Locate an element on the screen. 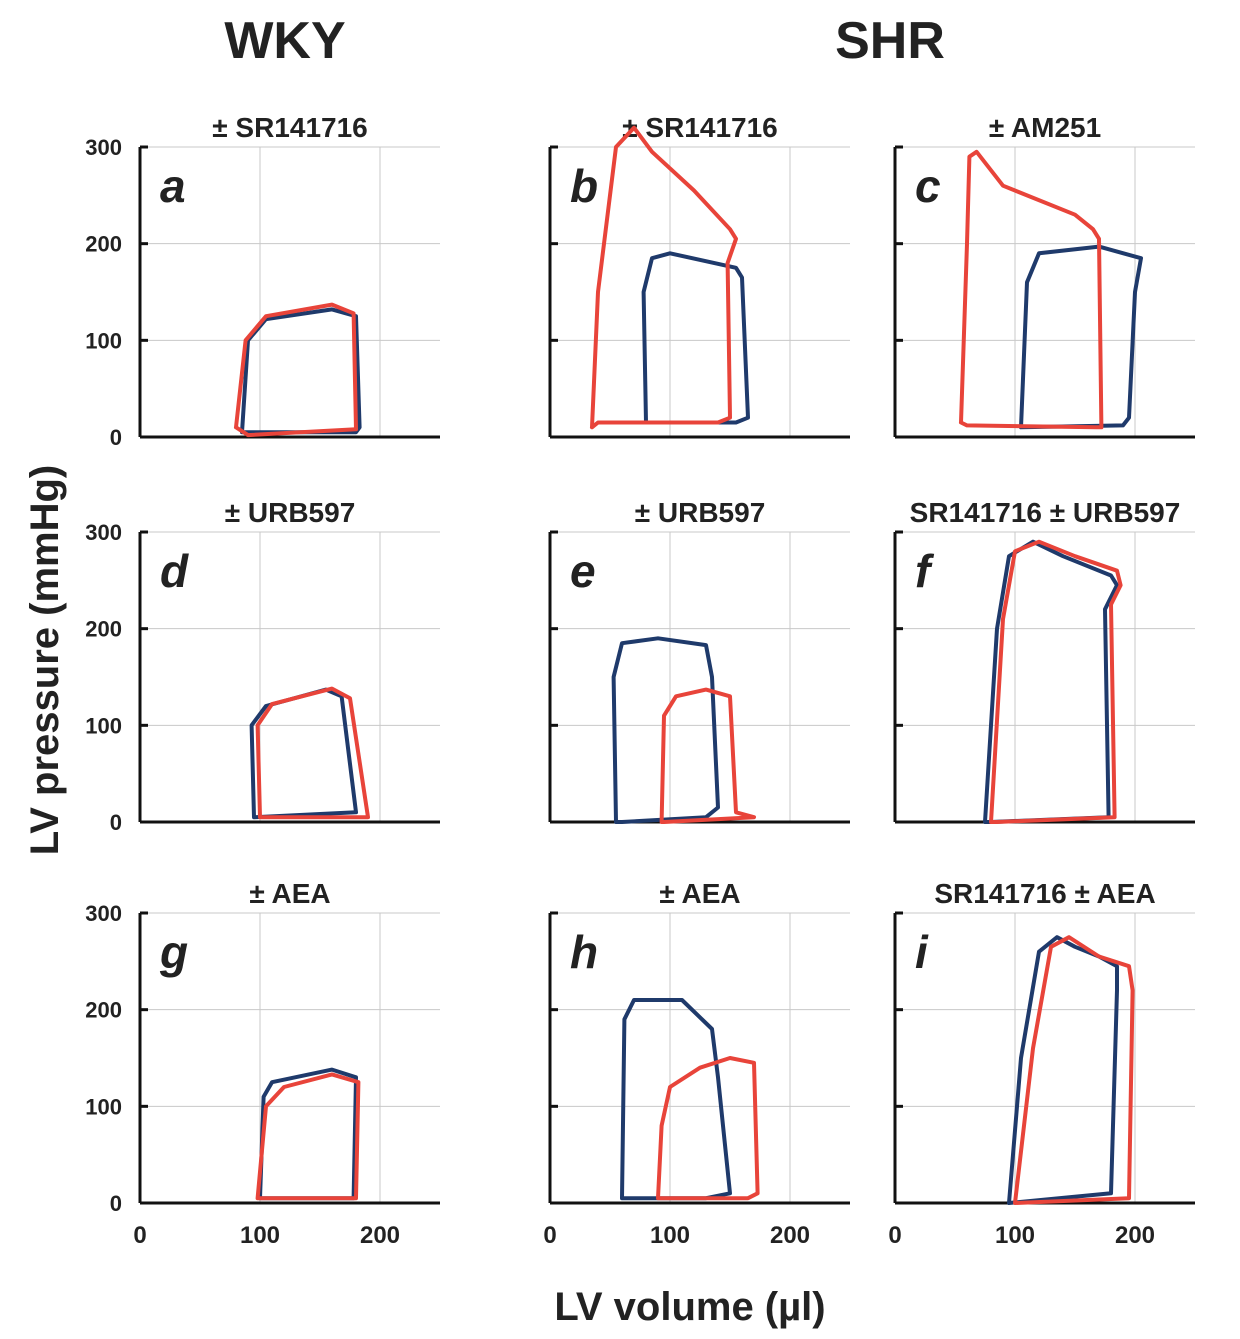 This screenshot has height=1339, width=1240. column-header: SHR is located at coordinates (890, 41).